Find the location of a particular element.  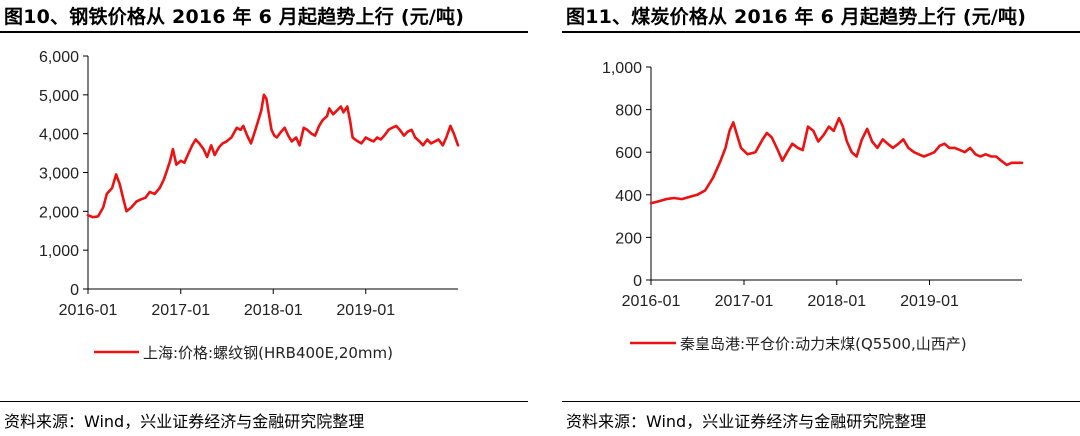

y-tick-label: 3,000 is located at coordinates (59, 174).